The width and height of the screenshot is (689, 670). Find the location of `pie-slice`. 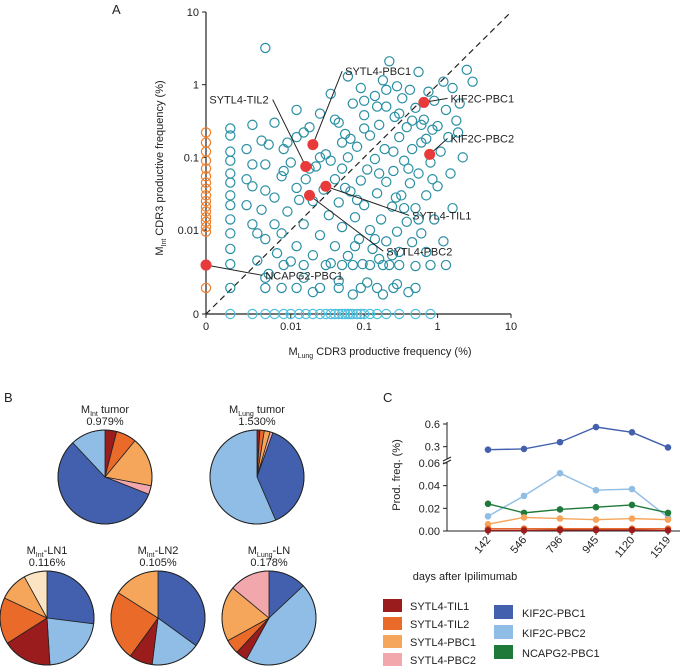

pie-slice is located at coordinates (70, 641).